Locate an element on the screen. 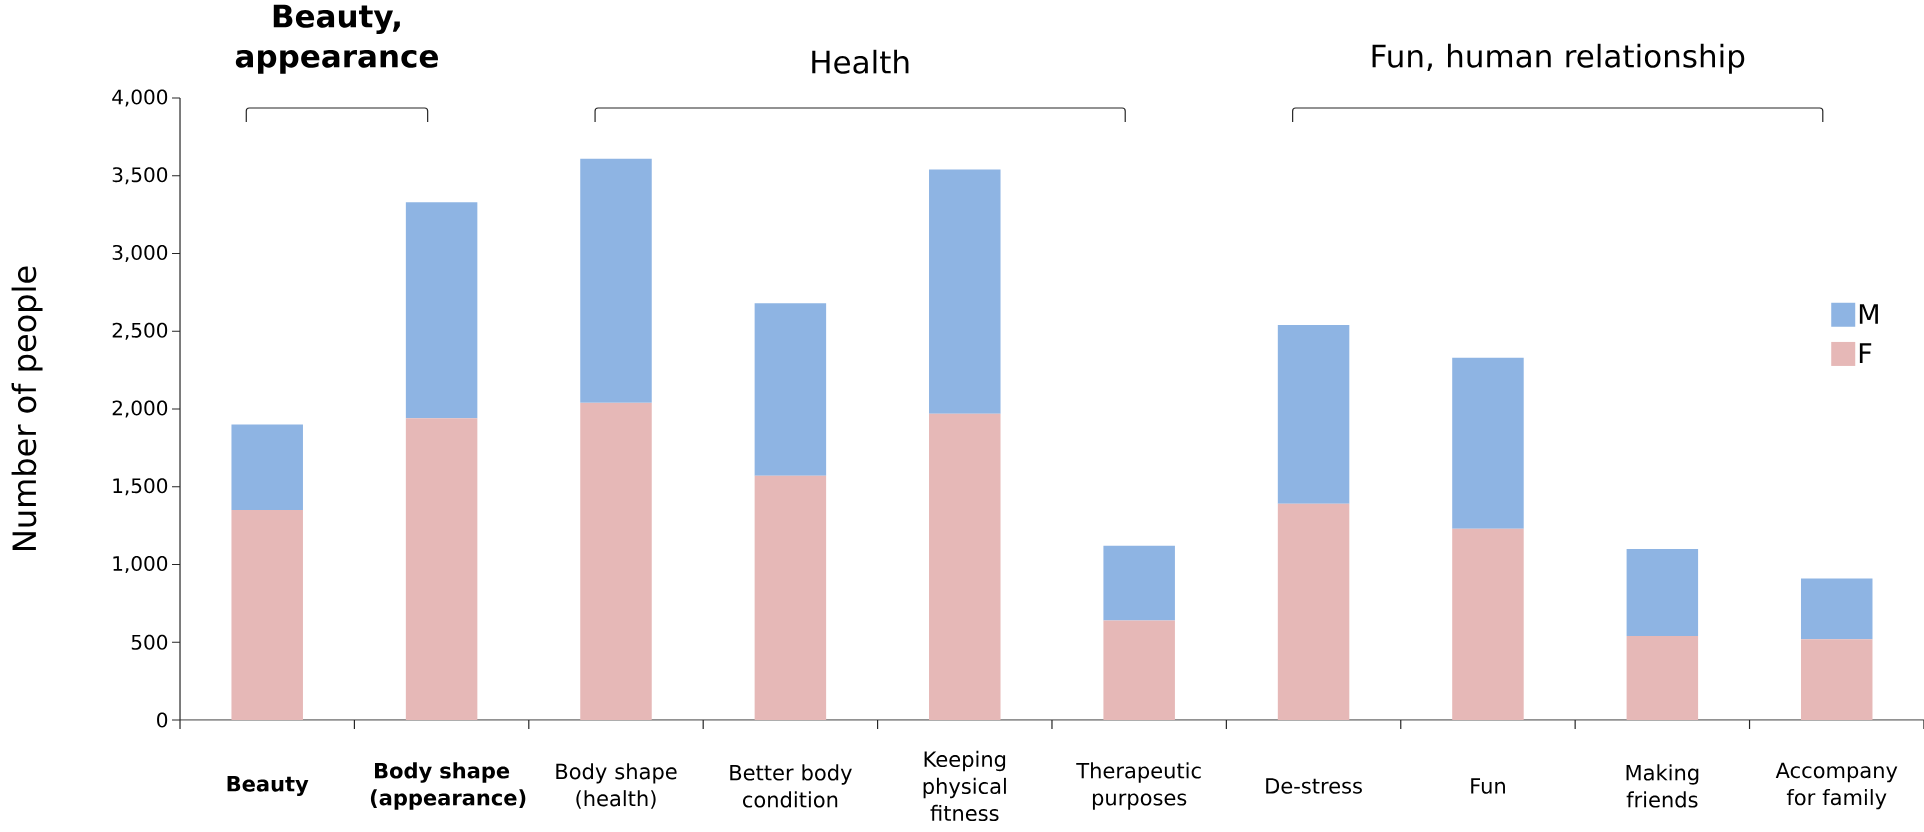 The height and width of the screenshot is (832, 1924). x-tick-label: De-stress is located at coordinates (1314, 786).